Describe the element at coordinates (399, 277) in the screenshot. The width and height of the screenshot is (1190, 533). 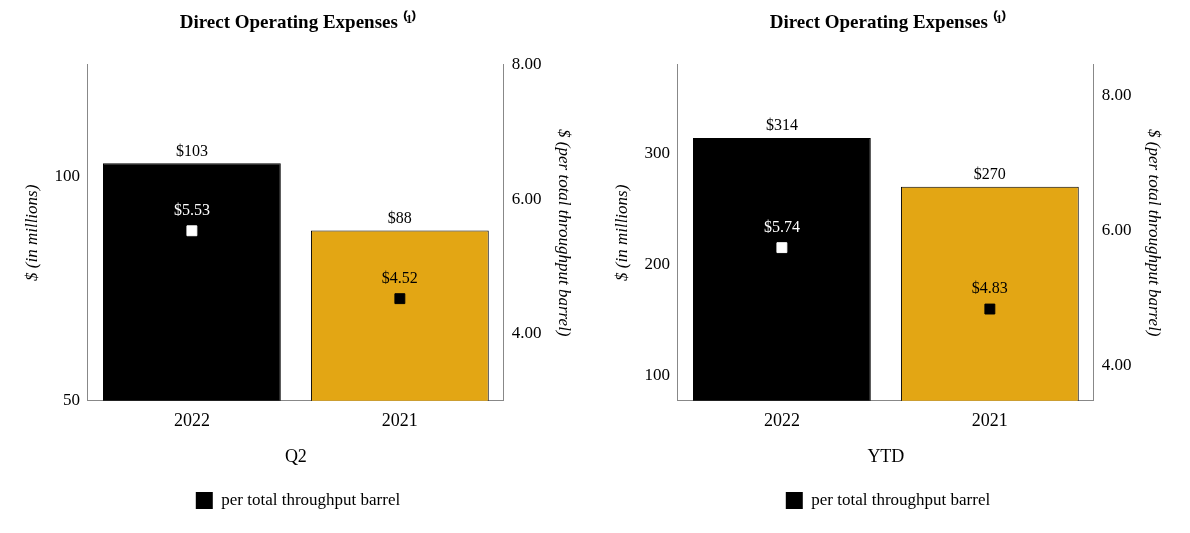
I see `data-label: $4.52` at that location.